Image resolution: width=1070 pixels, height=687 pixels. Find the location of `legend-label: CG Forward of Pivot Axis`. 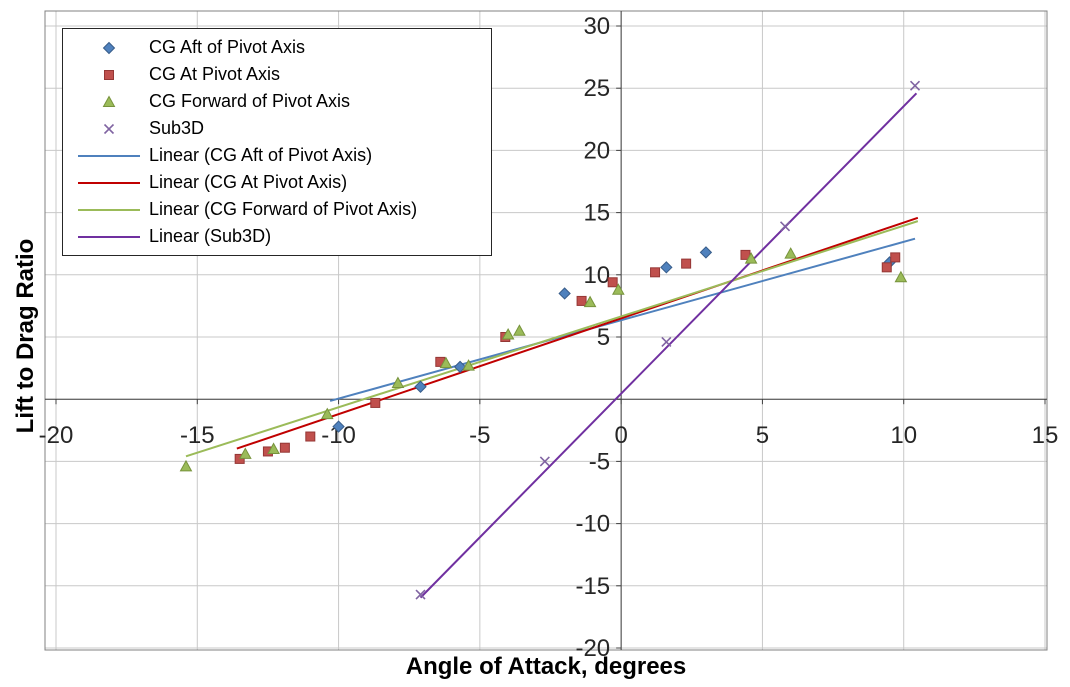

legend-label: CG Forward of Pivot Axis is located at coordinates (250, 101).